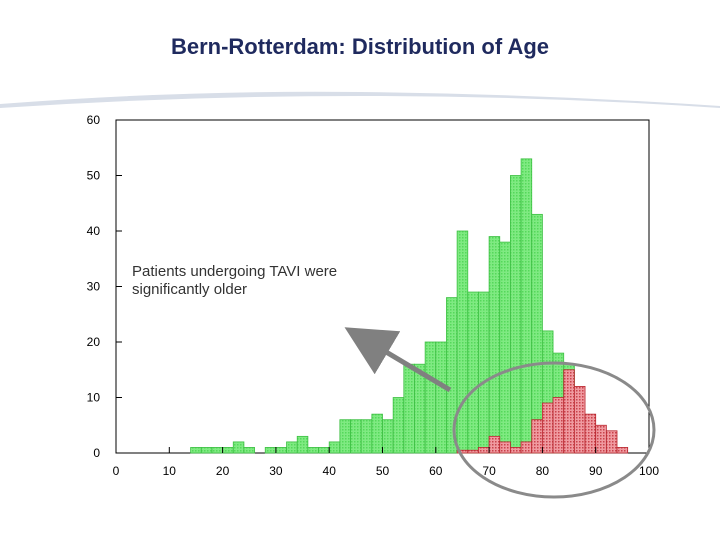 Image resolution: width=720 pixels, height=540 pixels. I want to click on title-underline-swoosh, so click(360, 99).